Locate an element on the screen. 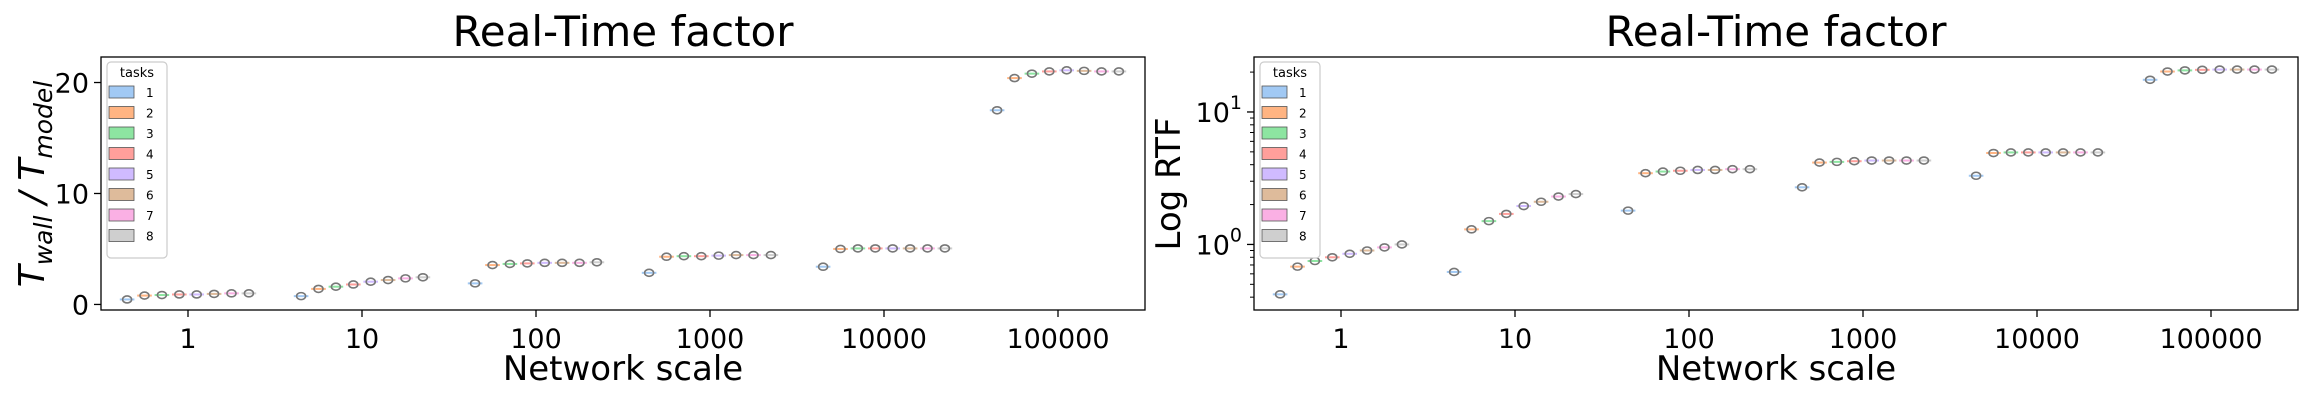  y-axis-label: Twall / Tmodel is located at coordinates (35, 184).